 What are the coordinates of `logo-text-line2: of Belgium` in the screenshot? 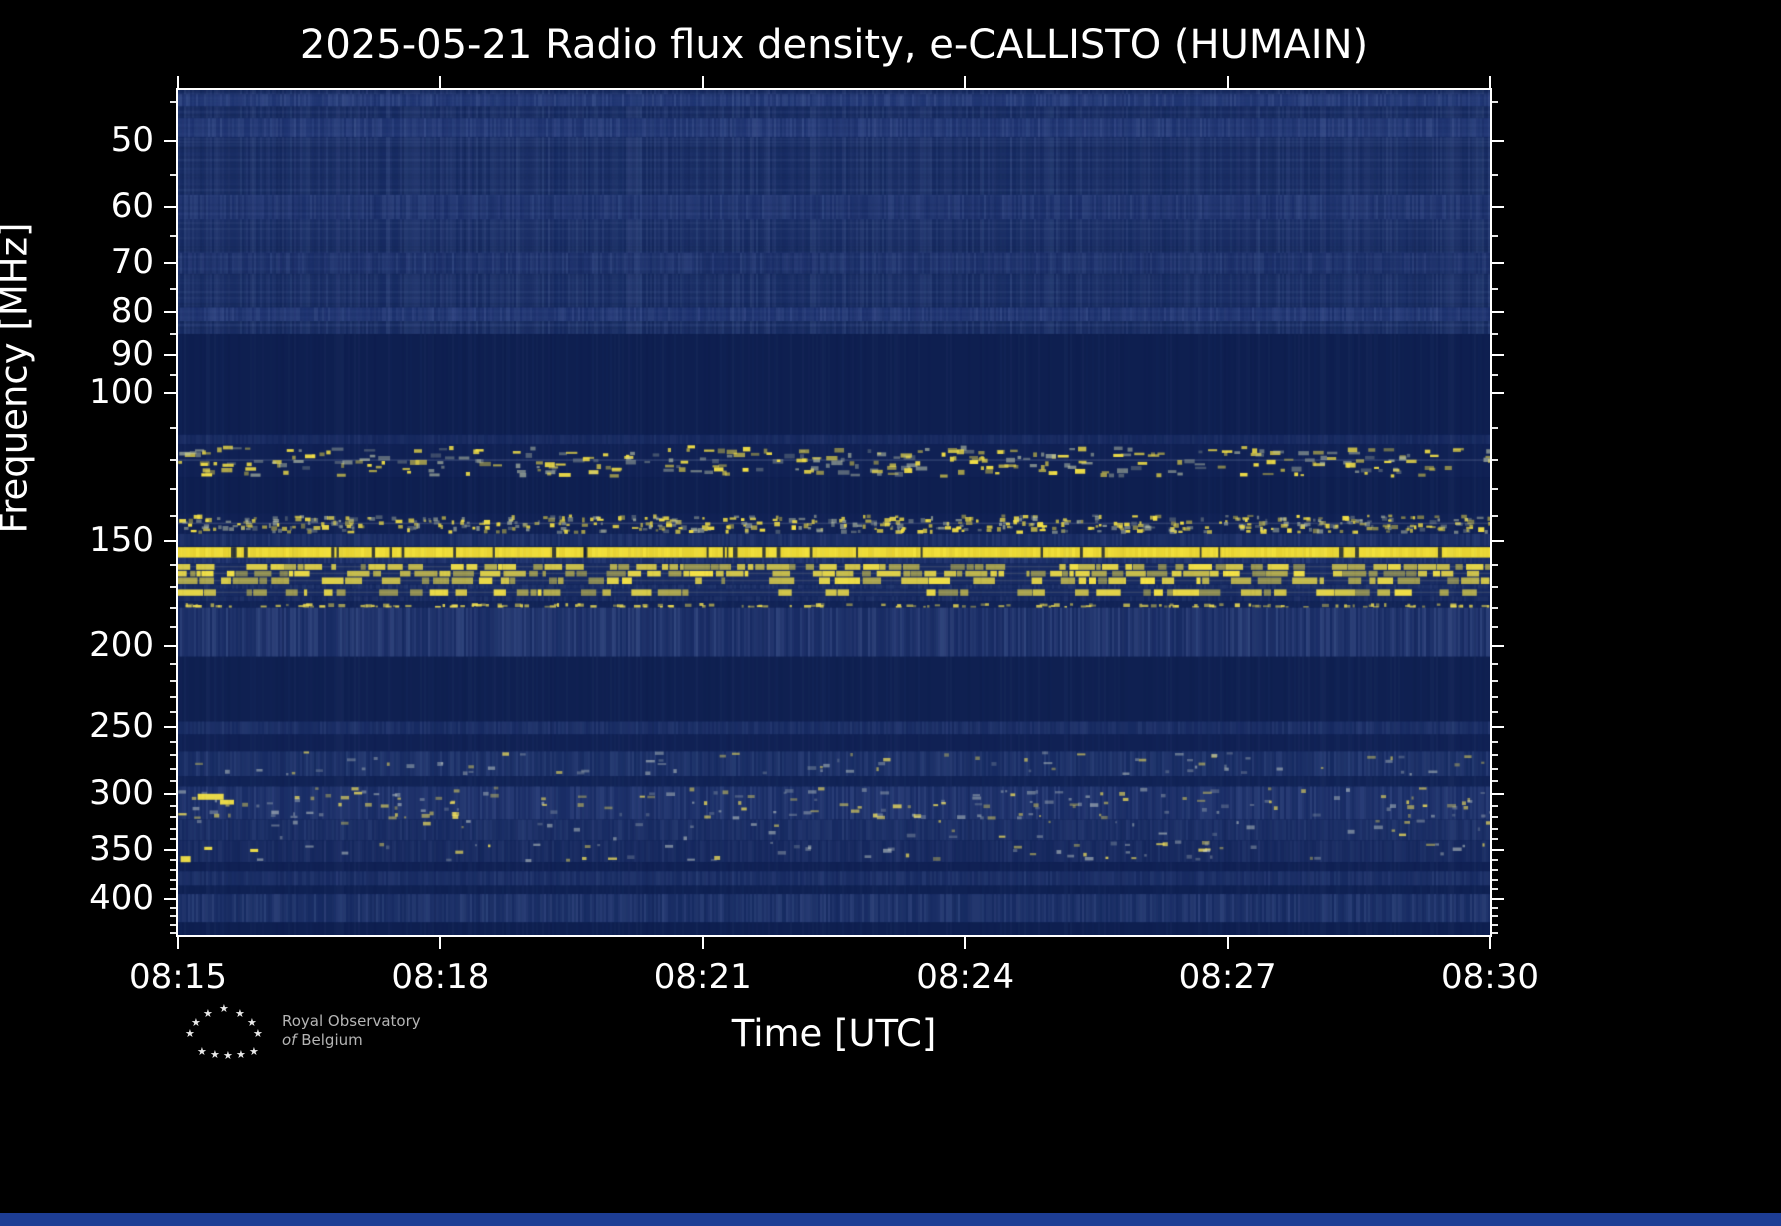 It's located at (351, 1040).